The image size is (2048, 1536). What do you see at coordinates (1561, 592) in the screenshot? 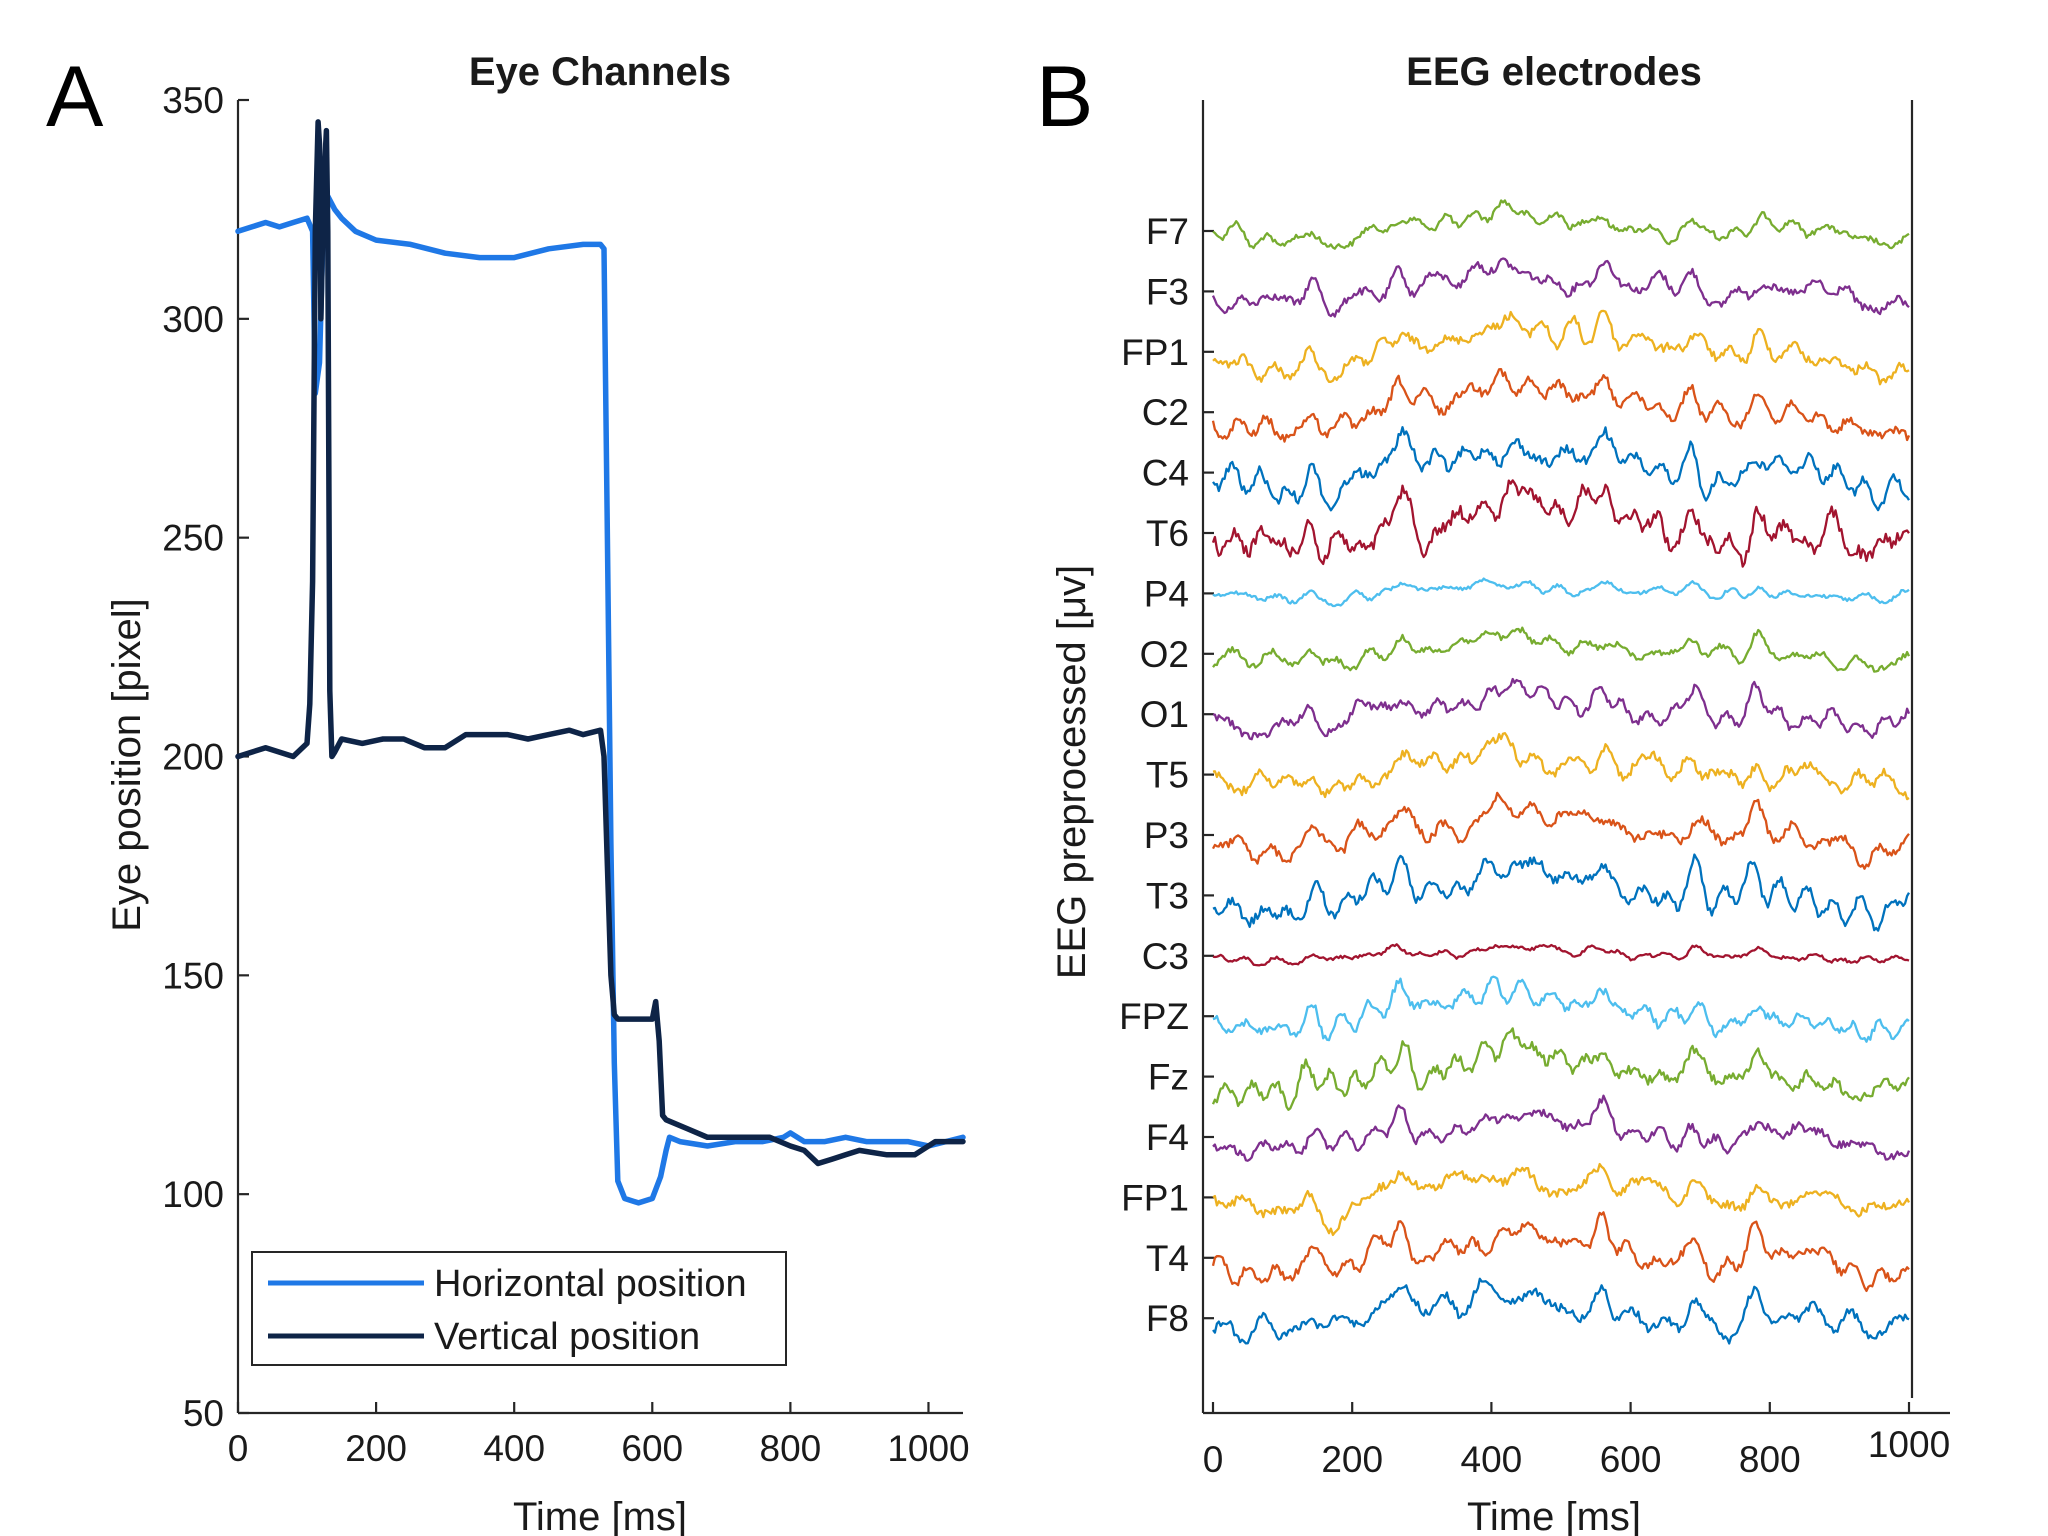
I see `eeg-trace-p4` at bounding box center [1561, 592].